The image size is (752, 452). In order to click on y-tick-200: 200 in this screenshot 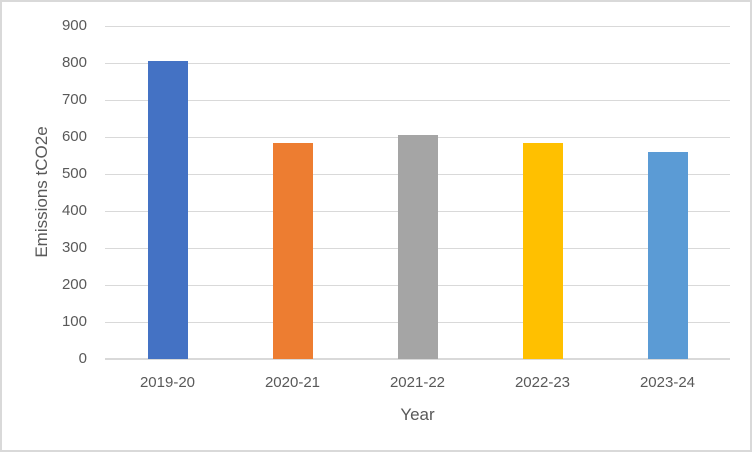, I will do `click(74, 284)`.